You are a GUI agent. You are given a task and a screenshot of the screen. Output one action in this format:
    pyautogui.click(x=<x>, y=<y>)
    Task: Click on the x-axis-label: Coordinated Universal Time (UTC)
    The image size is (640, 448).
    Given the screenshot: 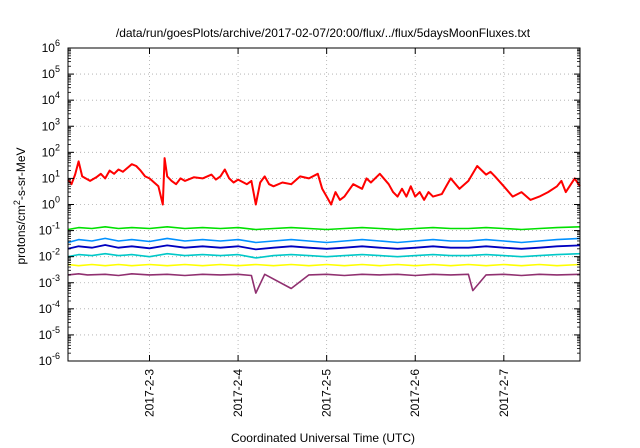 What is the action you would take?
    pyautogui.click(x=323, y=438)
    